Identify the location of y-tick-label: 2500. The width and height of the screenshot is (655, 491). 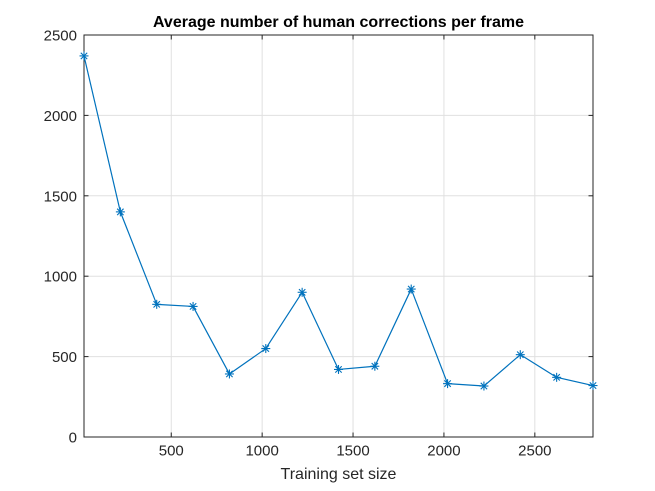
(60, 36).